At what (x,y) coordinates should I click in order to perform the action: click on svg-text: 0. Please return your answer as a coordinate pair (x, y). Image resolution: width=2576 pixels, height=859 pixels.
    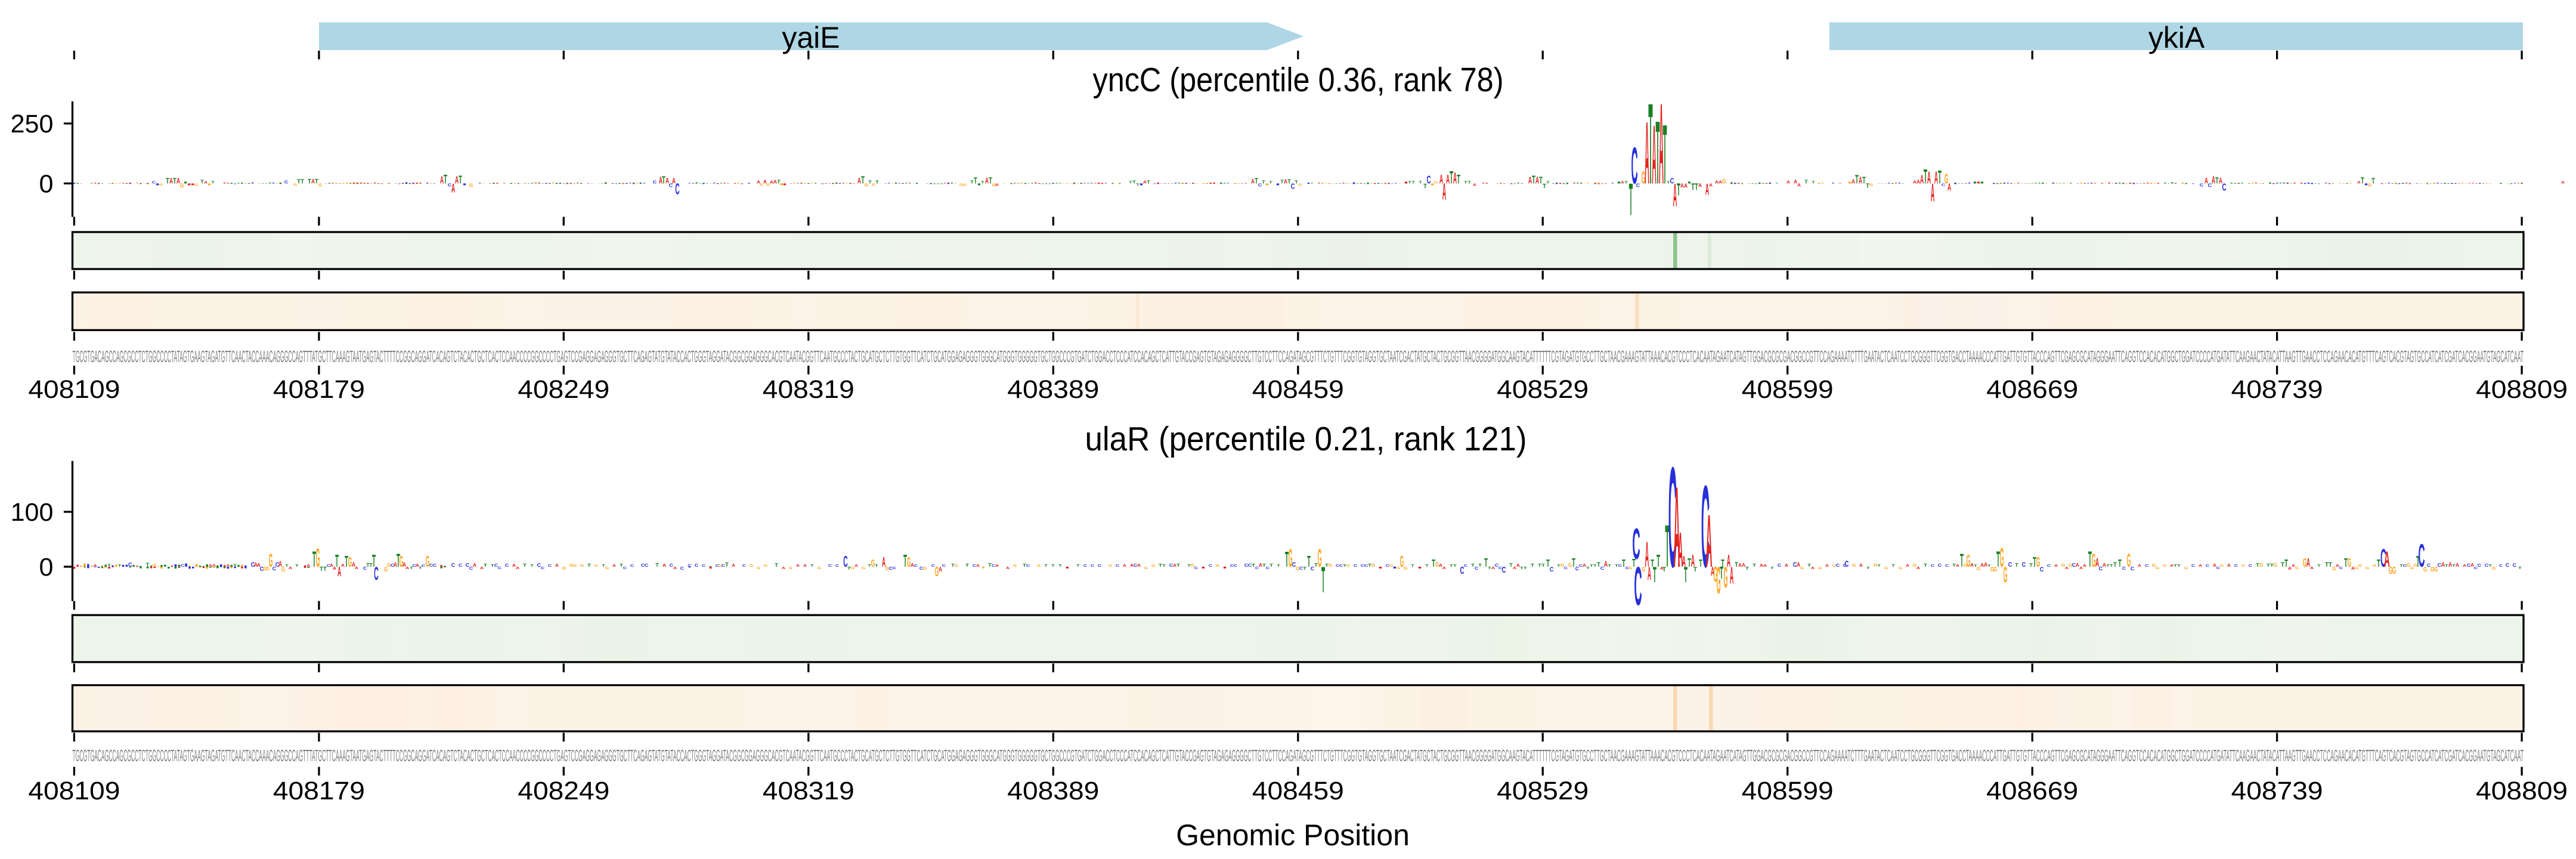
    Looking at the image, I should click on (46, 567).